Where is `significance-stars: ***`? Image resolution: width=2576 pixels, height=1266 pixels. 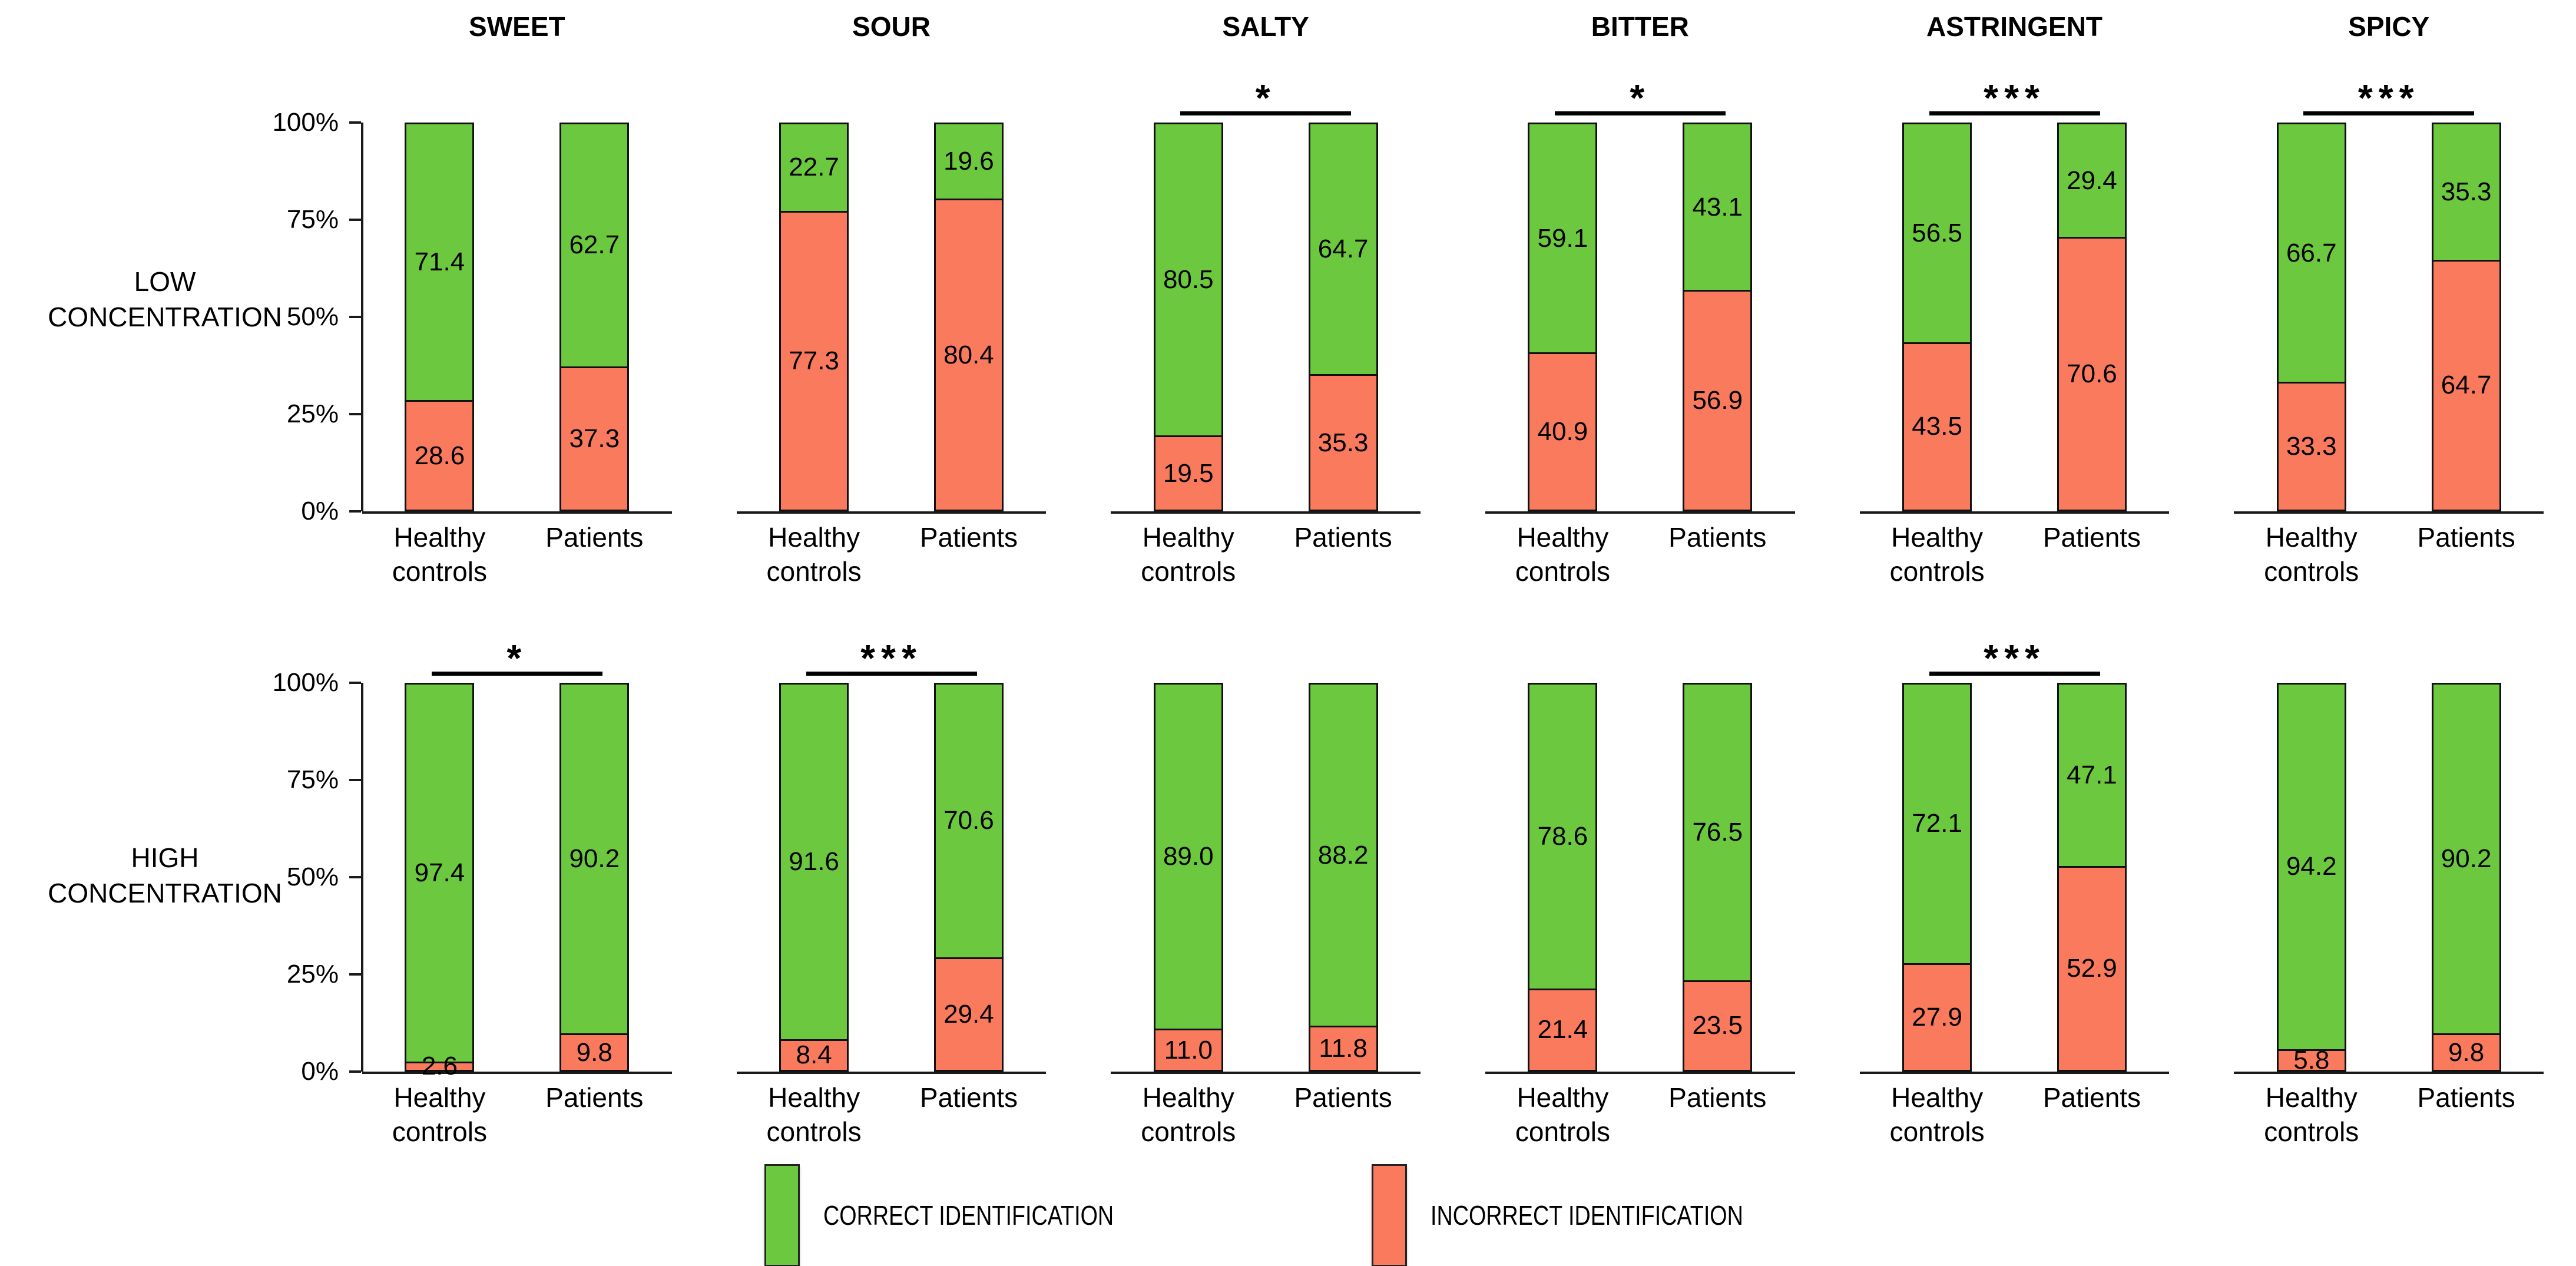 significance-stars: *** is located at coordinates (891, 658).